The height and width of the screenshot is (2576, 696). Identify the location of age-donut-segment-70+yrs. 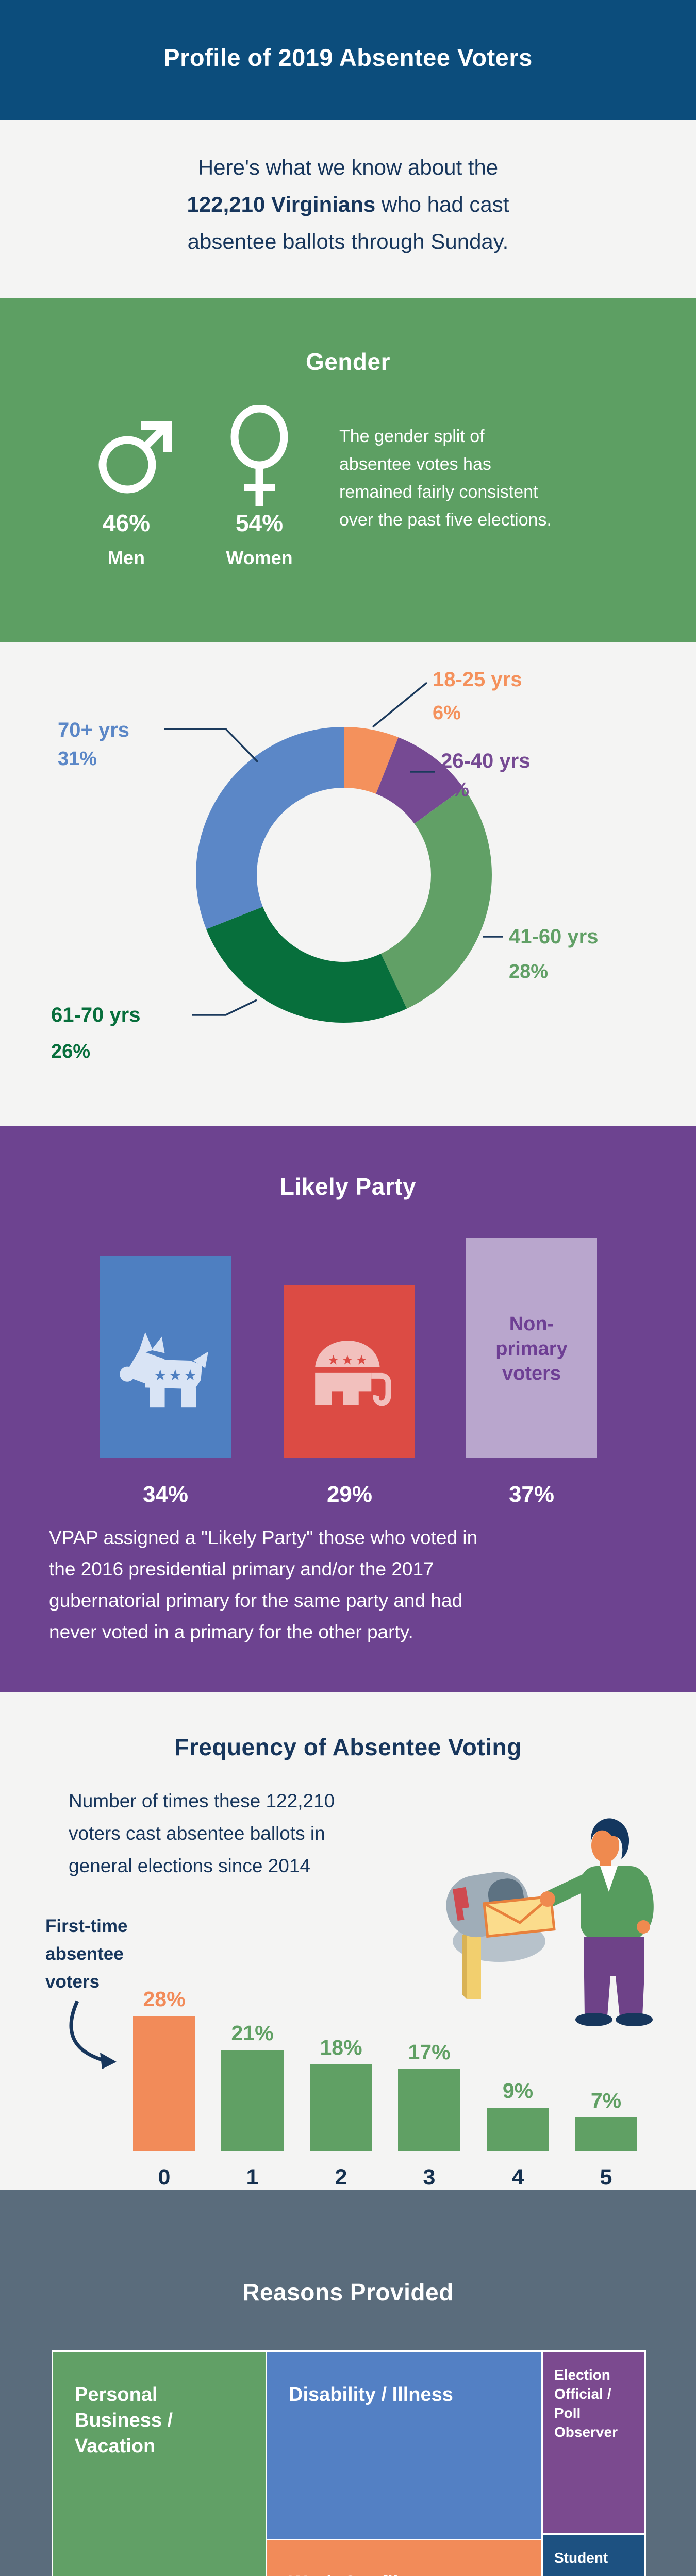
(344, 875).